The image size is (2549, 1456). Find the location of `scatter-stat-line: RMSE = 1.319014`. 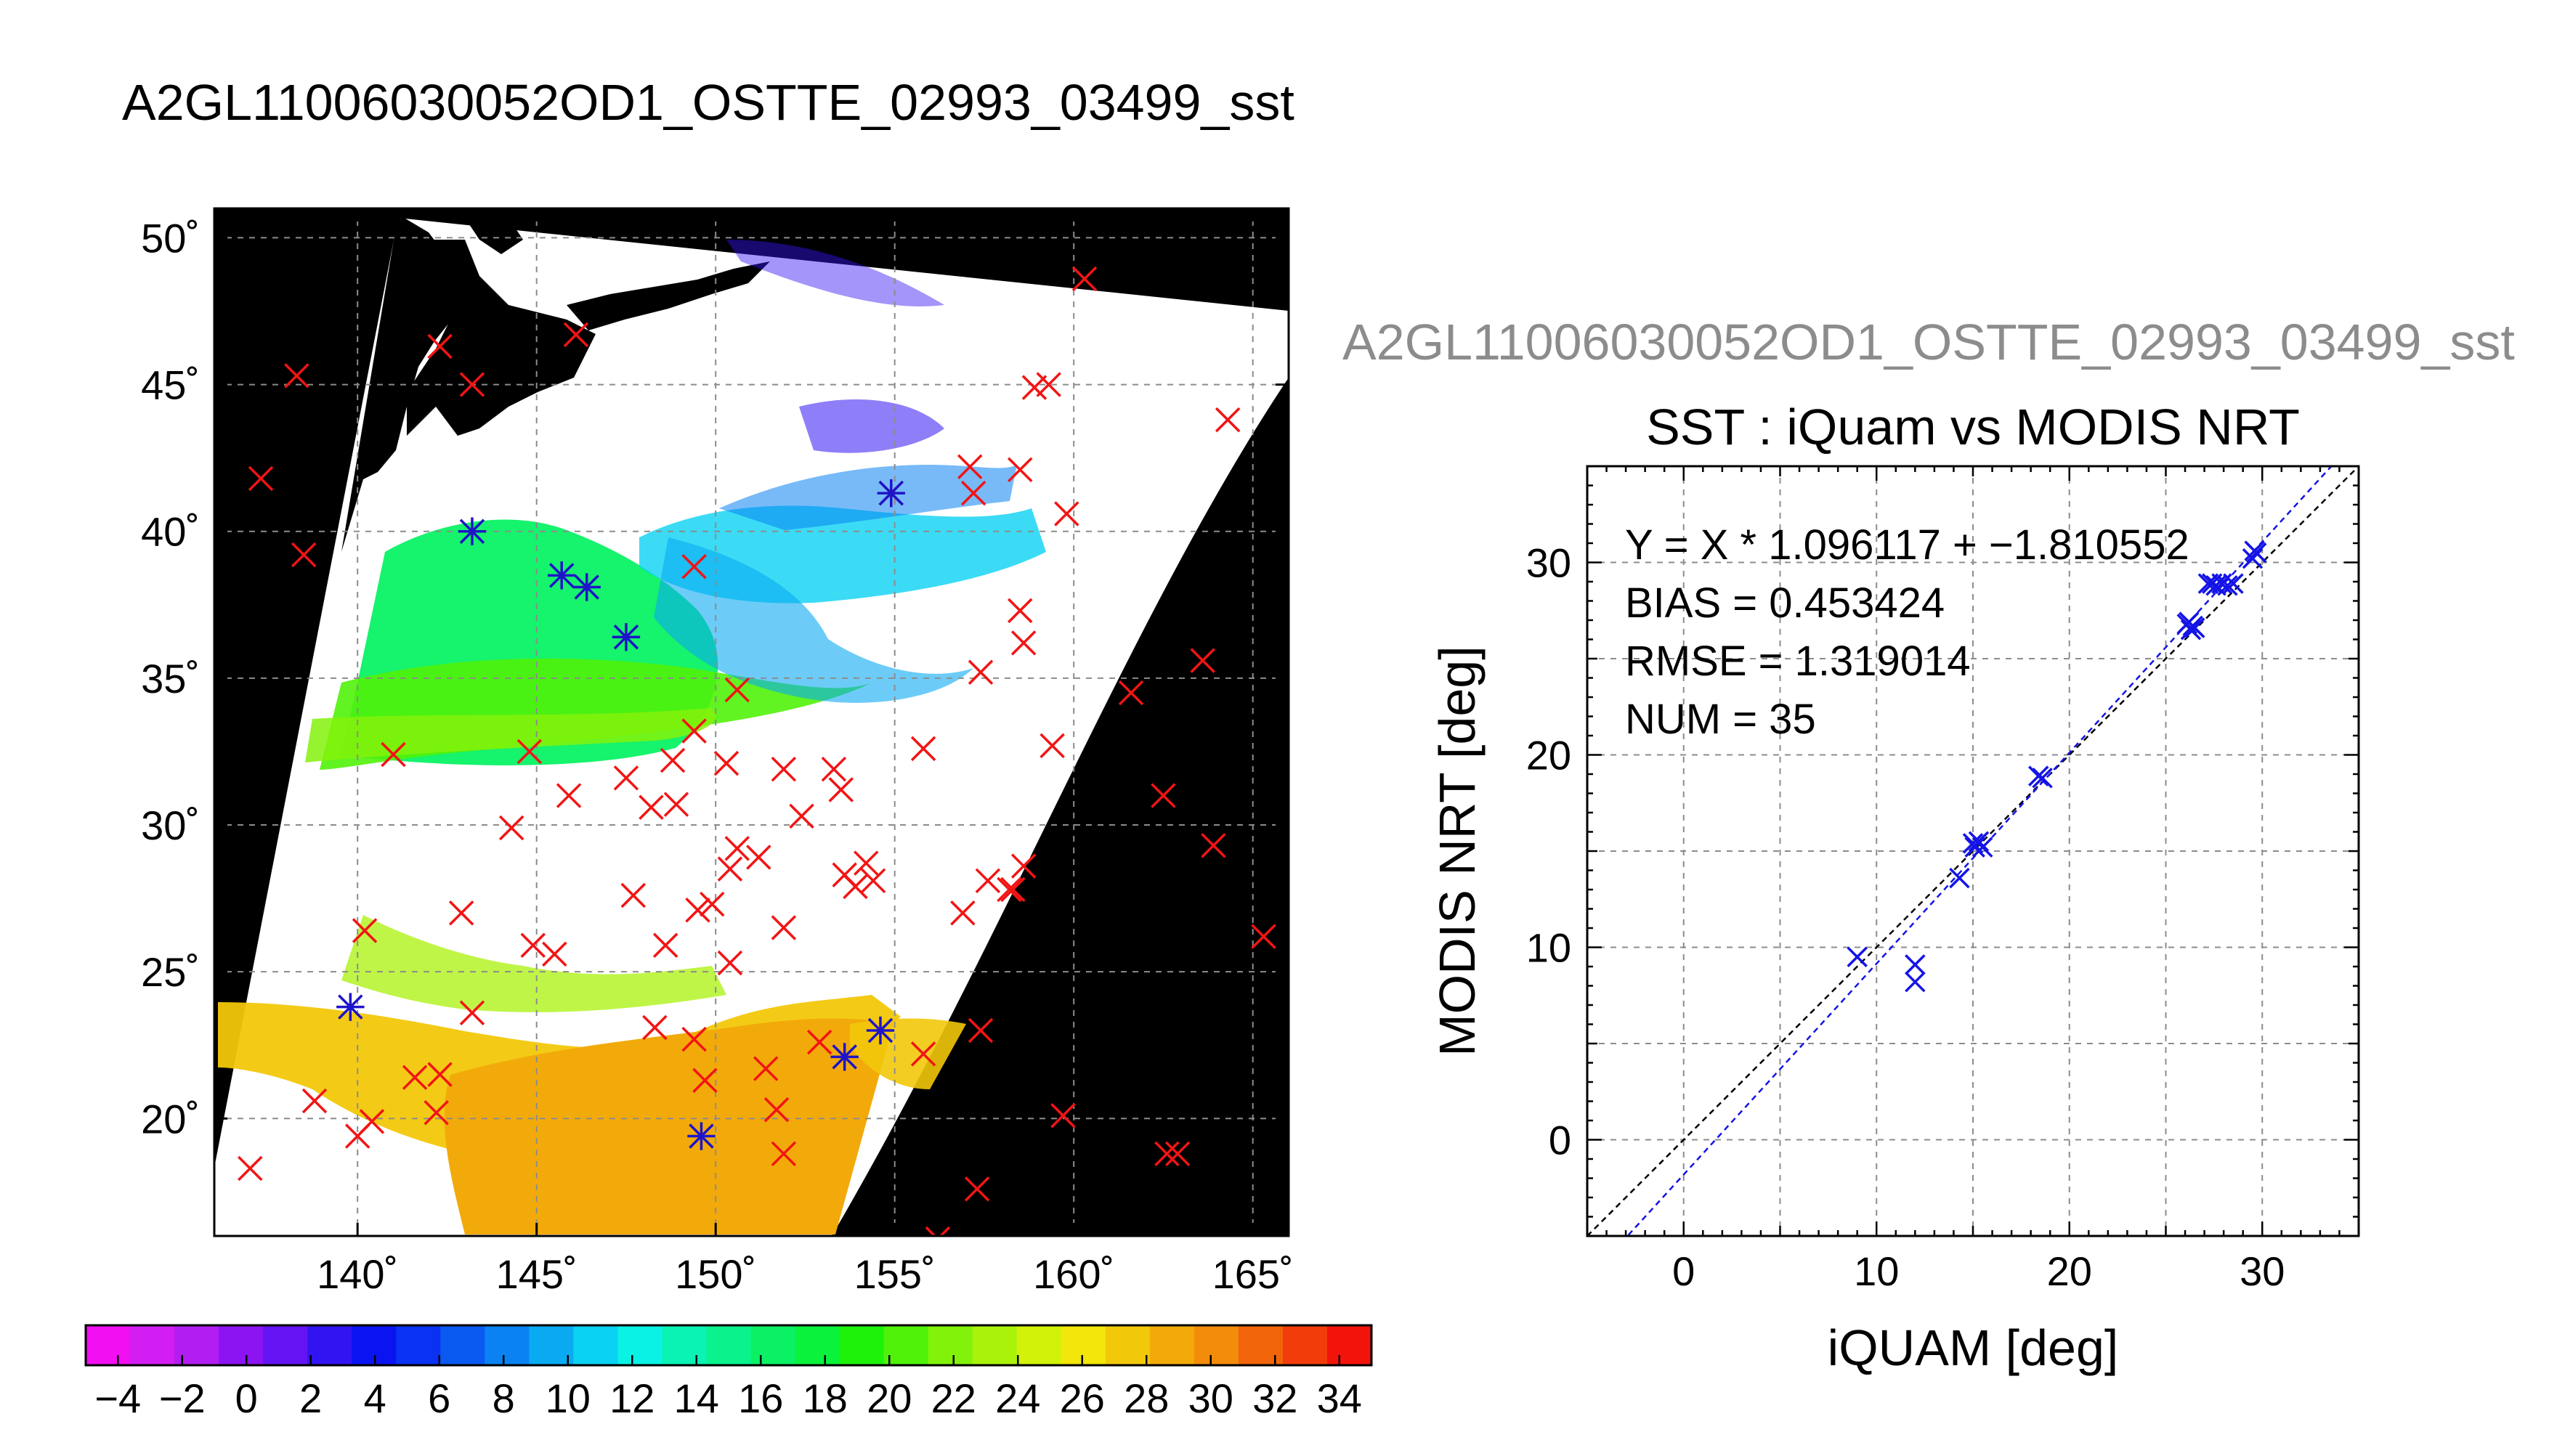

scatter-stat-line: RMSE = 1.319014 is located at coordinates (1798, 661).